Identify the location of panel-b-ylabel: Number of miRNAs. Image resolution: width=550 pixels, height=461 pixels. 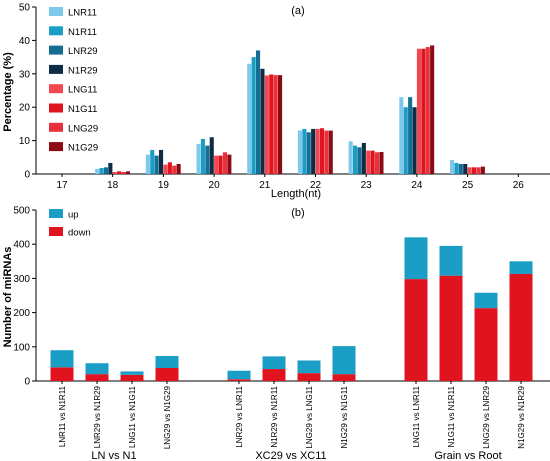
(8, 297).